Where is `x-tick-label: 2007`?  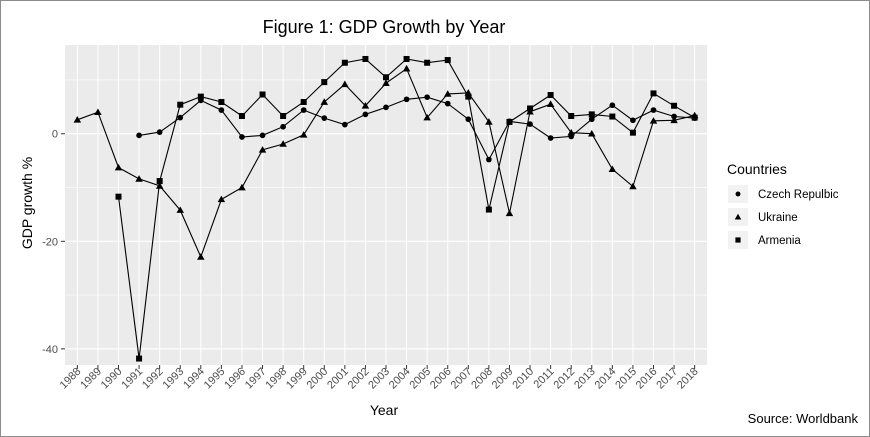 x-tick-label: 2007 is located at coordinates (462, 379).